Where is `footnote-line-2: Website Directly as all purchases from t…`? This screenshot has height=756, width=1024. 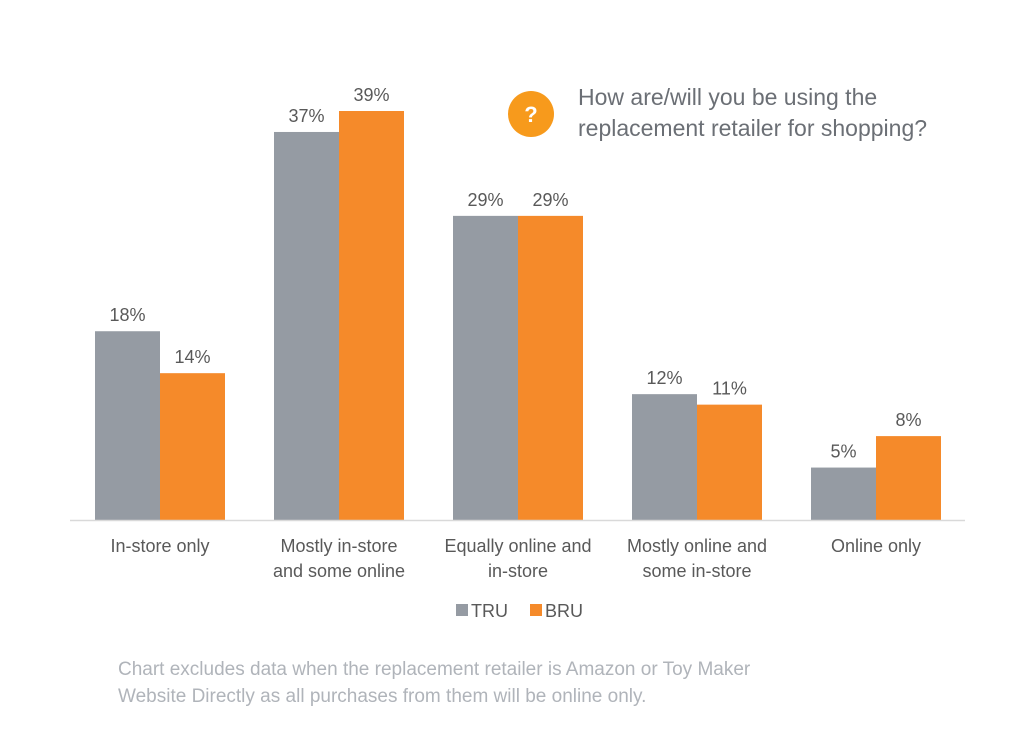
footnote-line-2: Website Directly as all purchases from t… is located at coordinates (382, 696).